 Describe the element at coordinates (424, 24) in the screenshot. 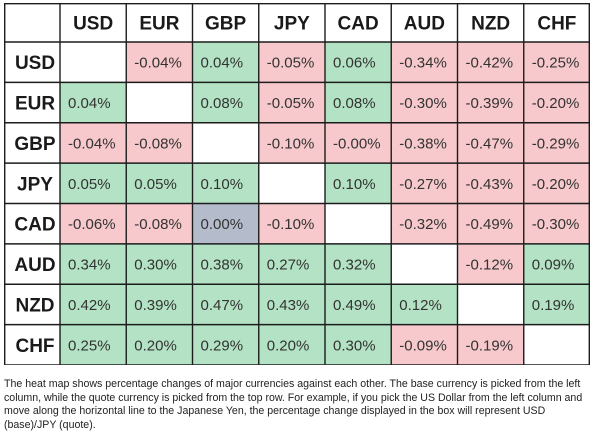

I see `column-header-aud: AUD` at that location.